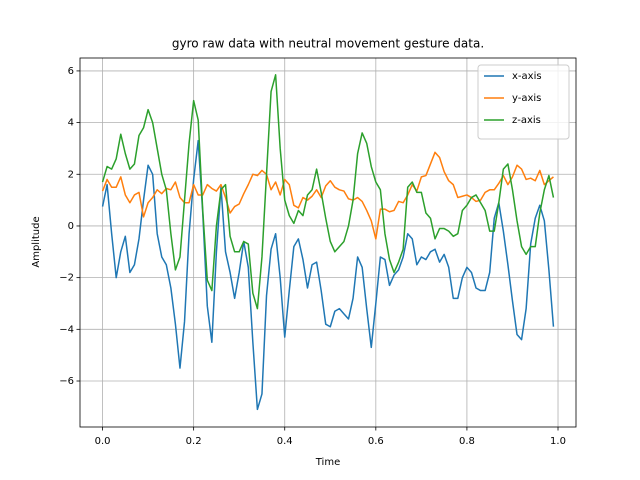  I want to click on x-tick-label: 1.0, so click(558, 441).